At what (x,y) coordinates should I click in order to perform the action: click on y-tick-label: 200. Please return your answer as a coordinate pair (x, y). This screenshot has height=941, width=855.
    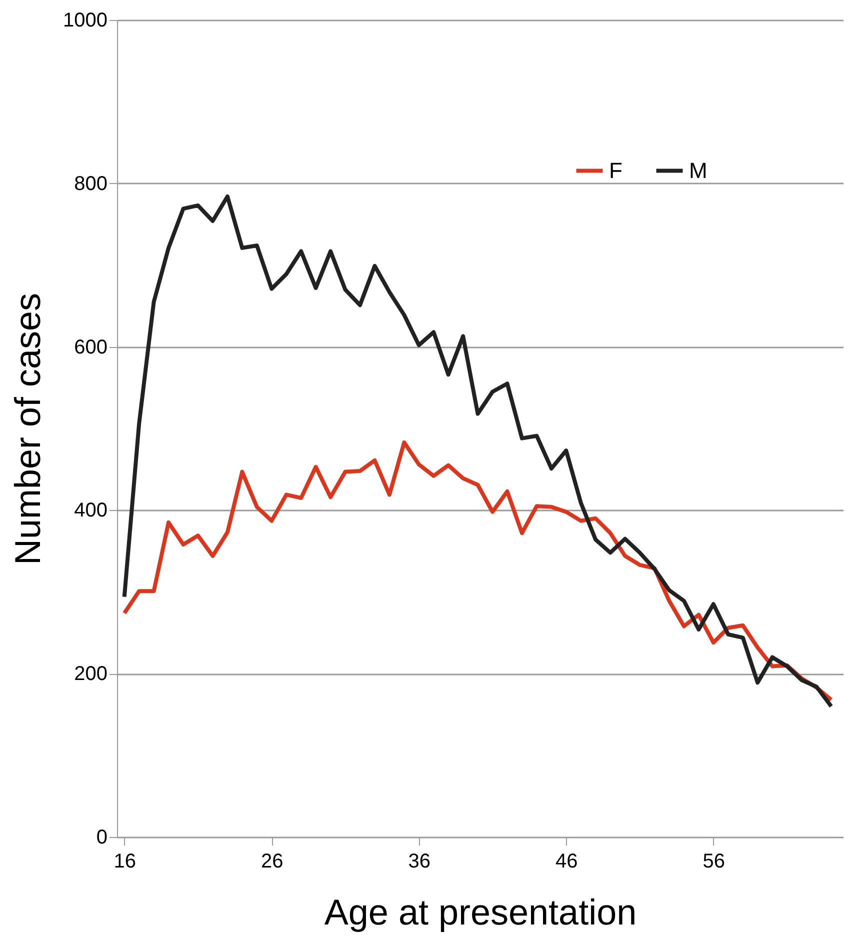
    Looking at the image, I should click on (91, 674).